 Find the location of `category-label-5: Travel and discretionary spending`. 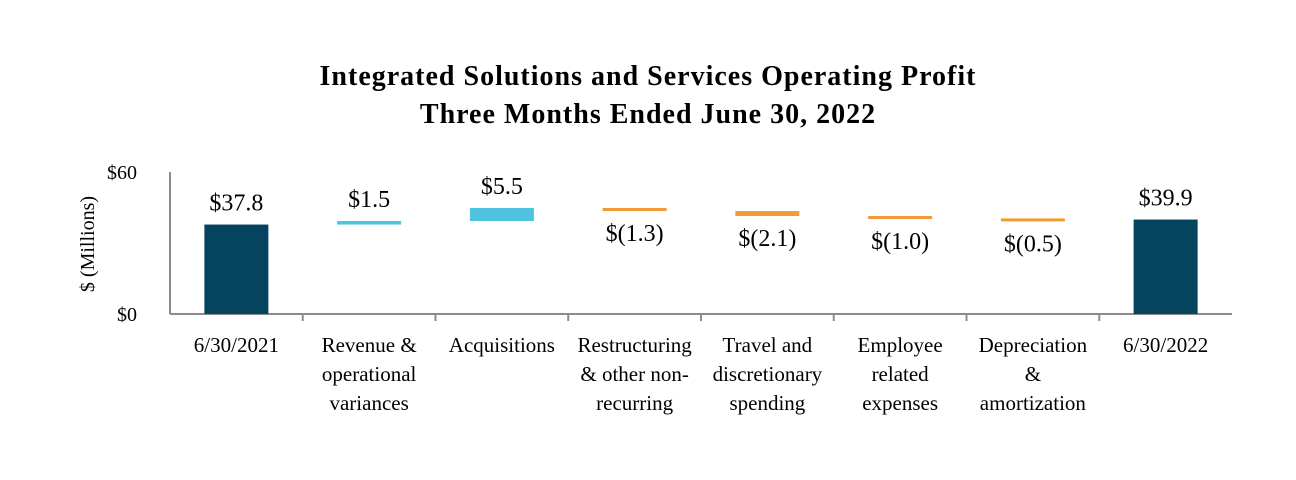

category-label-5: Travel and discretionary spending is located at coordinates (768, 374).